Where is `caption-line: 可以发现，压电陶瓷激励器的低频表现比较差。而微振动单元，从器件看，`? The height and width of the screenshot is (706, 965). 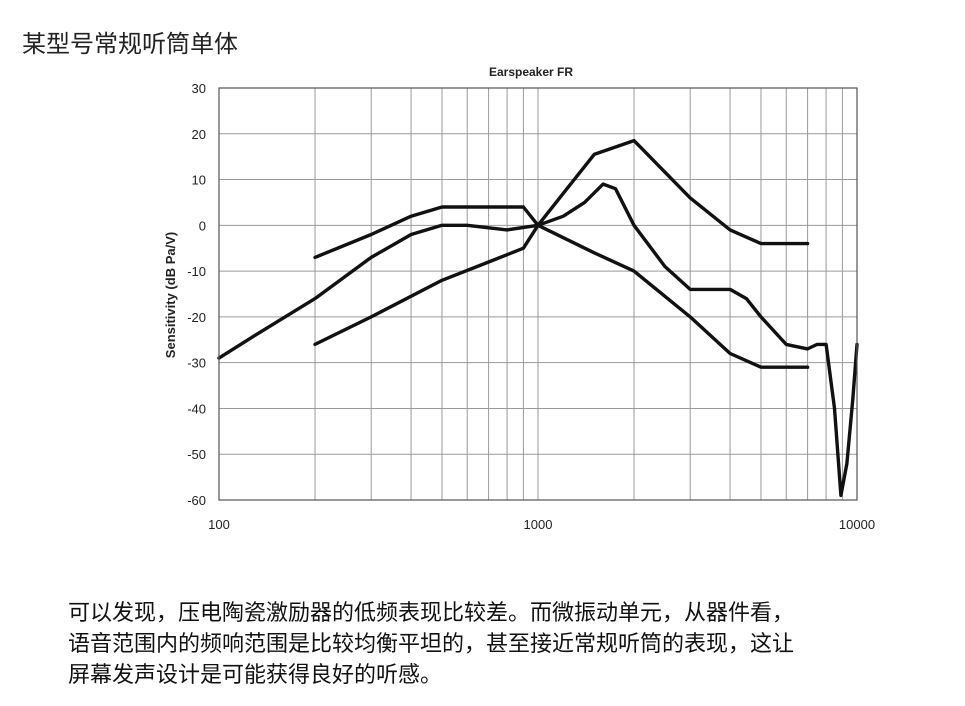 caption-line: 可以发现，压电陶瓷激励器的低频表现比较差。而微振动单元，从器件看， is located at coordinates (431, 613).